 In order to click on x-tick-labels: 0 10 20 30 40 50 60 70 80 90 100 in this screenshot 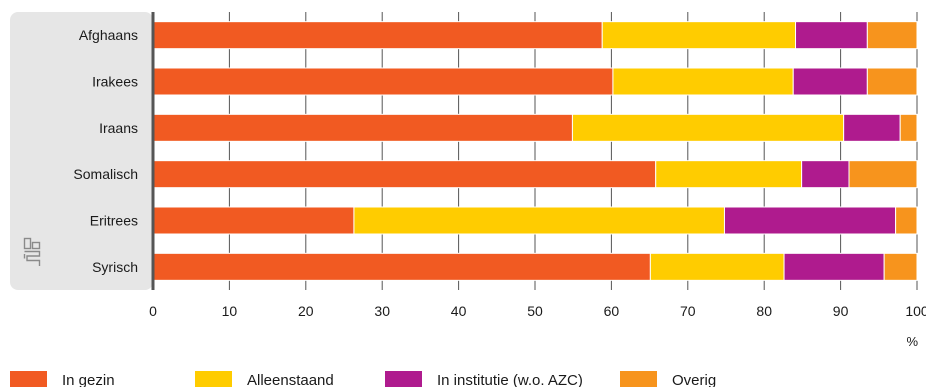, I will do `click(537, 311)`.